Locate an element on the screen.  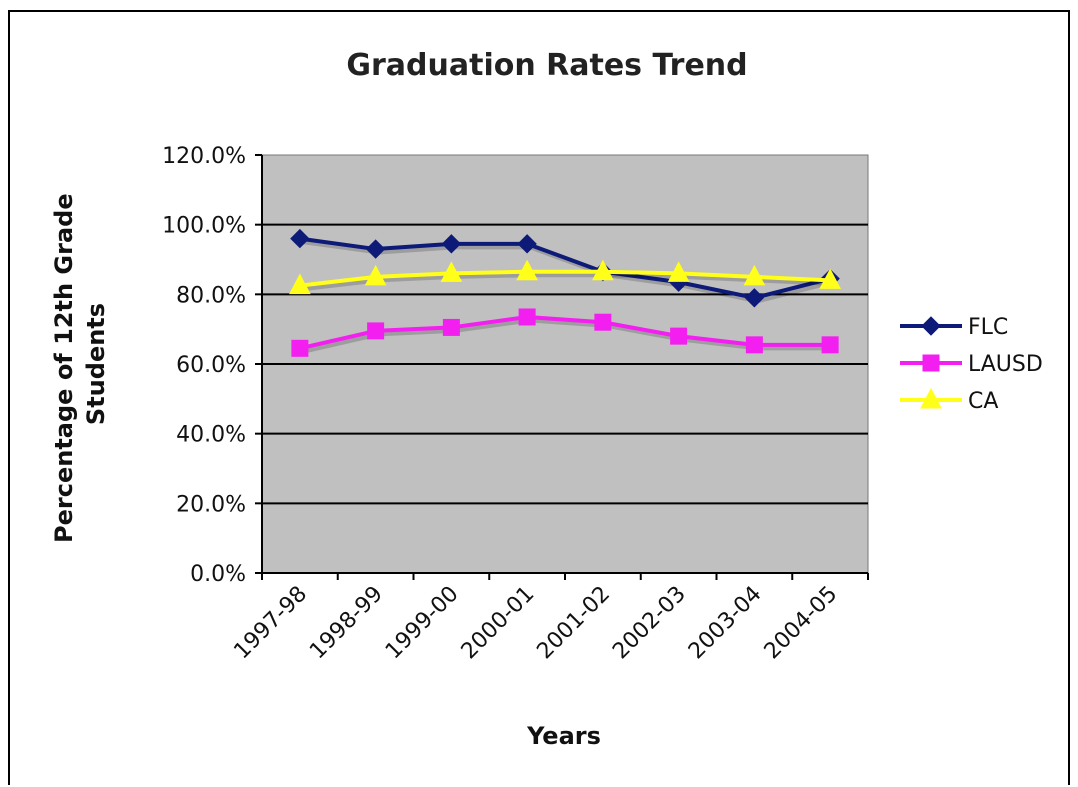
y-axis-title-line-2: Students is located at coordinates (96, 364).